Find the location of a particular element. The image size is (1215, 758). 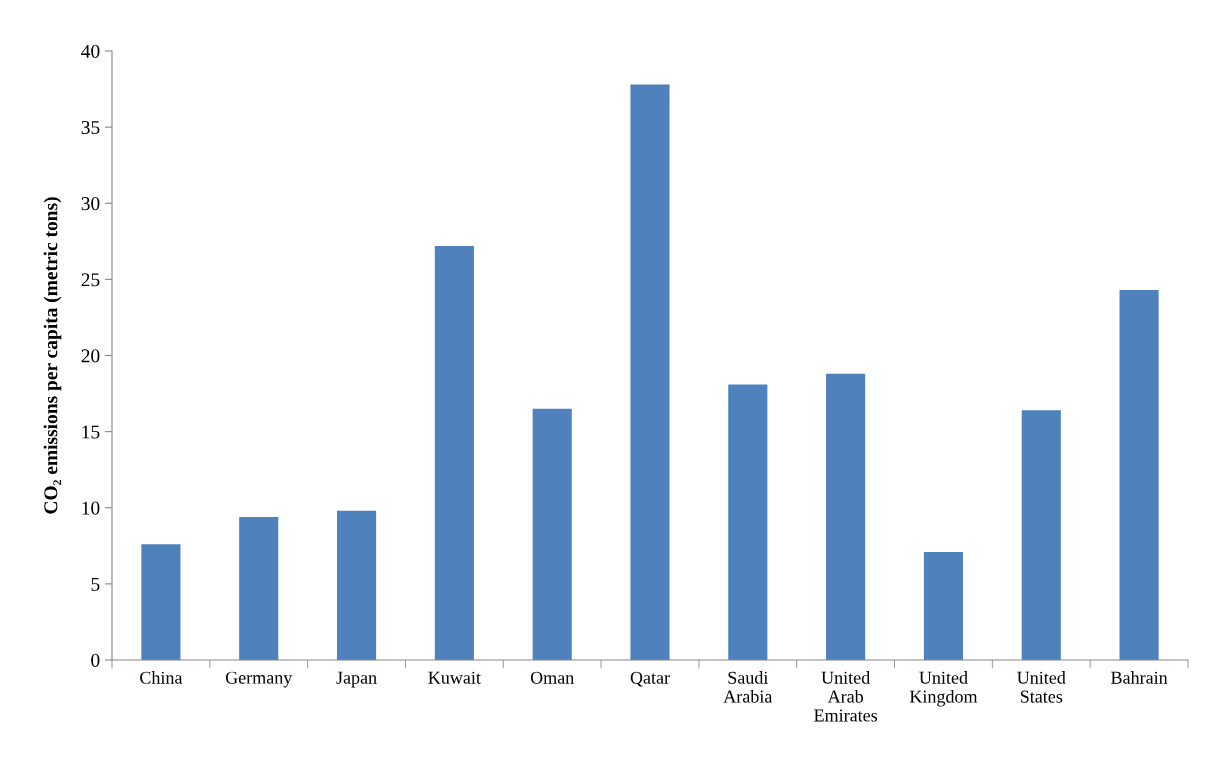

x-tick-label: United States is located at coordinates (1041, 687).